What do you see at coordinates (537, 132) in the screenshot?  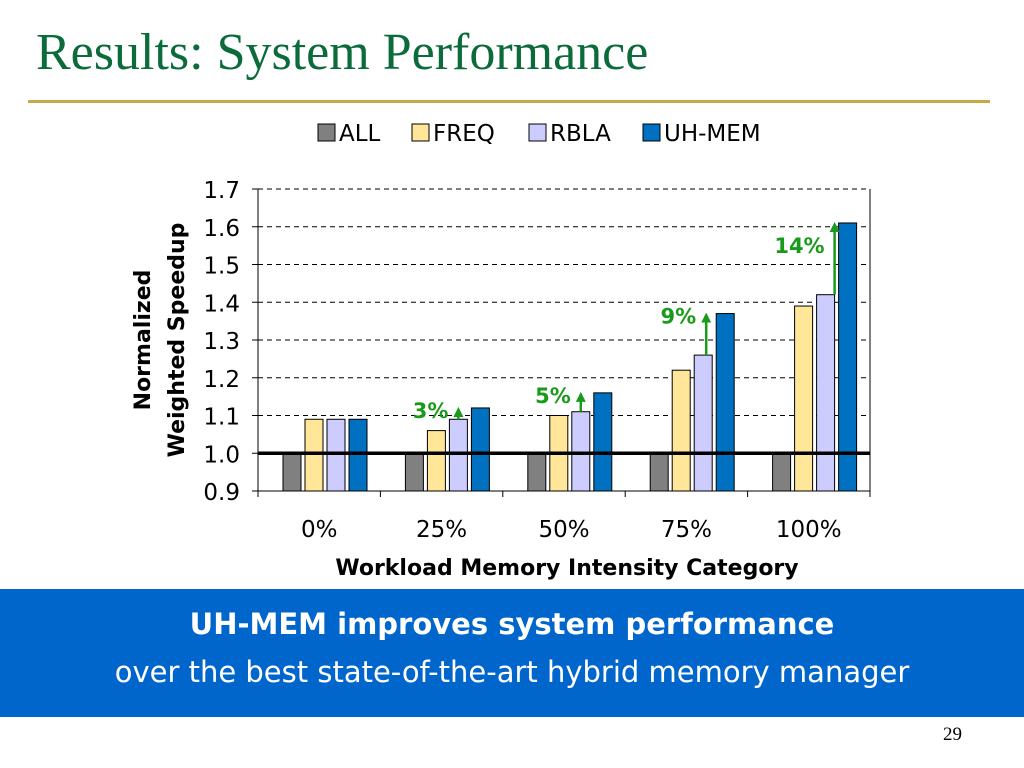 I see `legend-swatch-rbla` at bounding box center [537, 132].